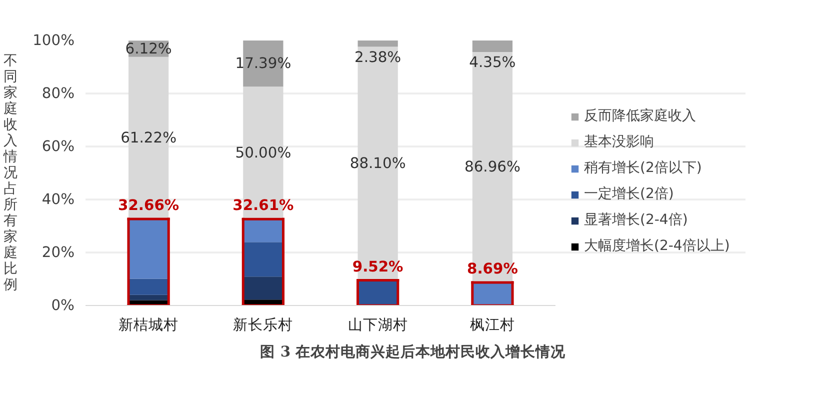 This screenshot has height=398, width=826. I want to click on x-tick-label: 新桔城村, so click(148, 325).